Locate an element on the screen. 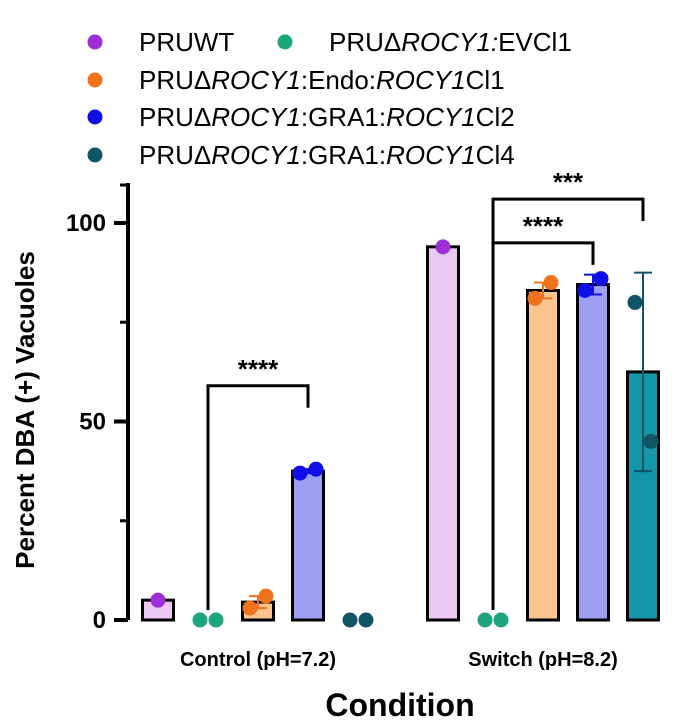 The height and width of the screenshot is (722, 687). y-axis-title: Percent DBA (+) Vacuoles is located at coordinates (25, 410).